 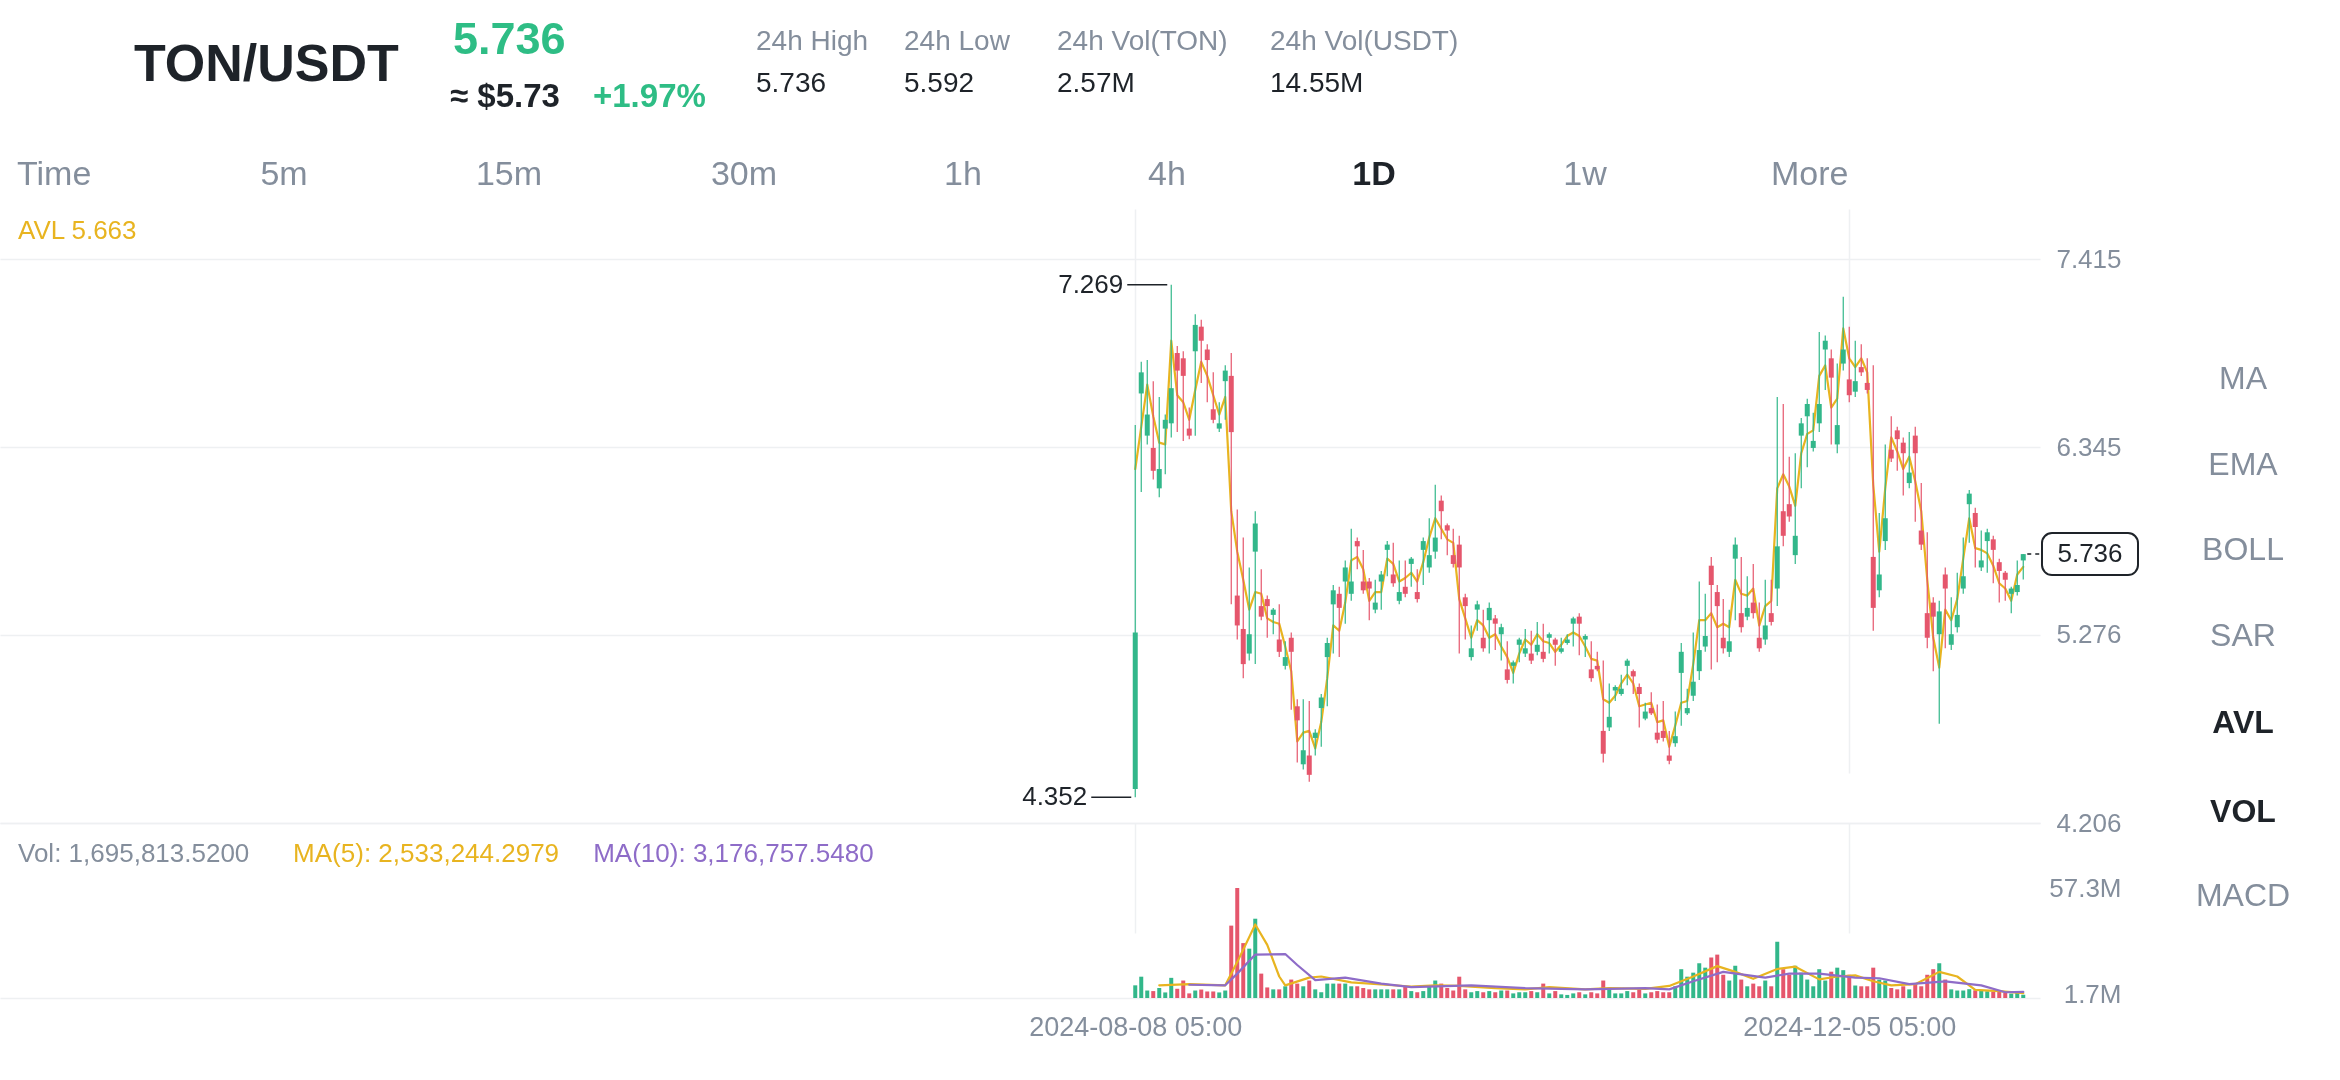 I want to click on y-tick-label: 5.276, so click(x=2089, y=634).